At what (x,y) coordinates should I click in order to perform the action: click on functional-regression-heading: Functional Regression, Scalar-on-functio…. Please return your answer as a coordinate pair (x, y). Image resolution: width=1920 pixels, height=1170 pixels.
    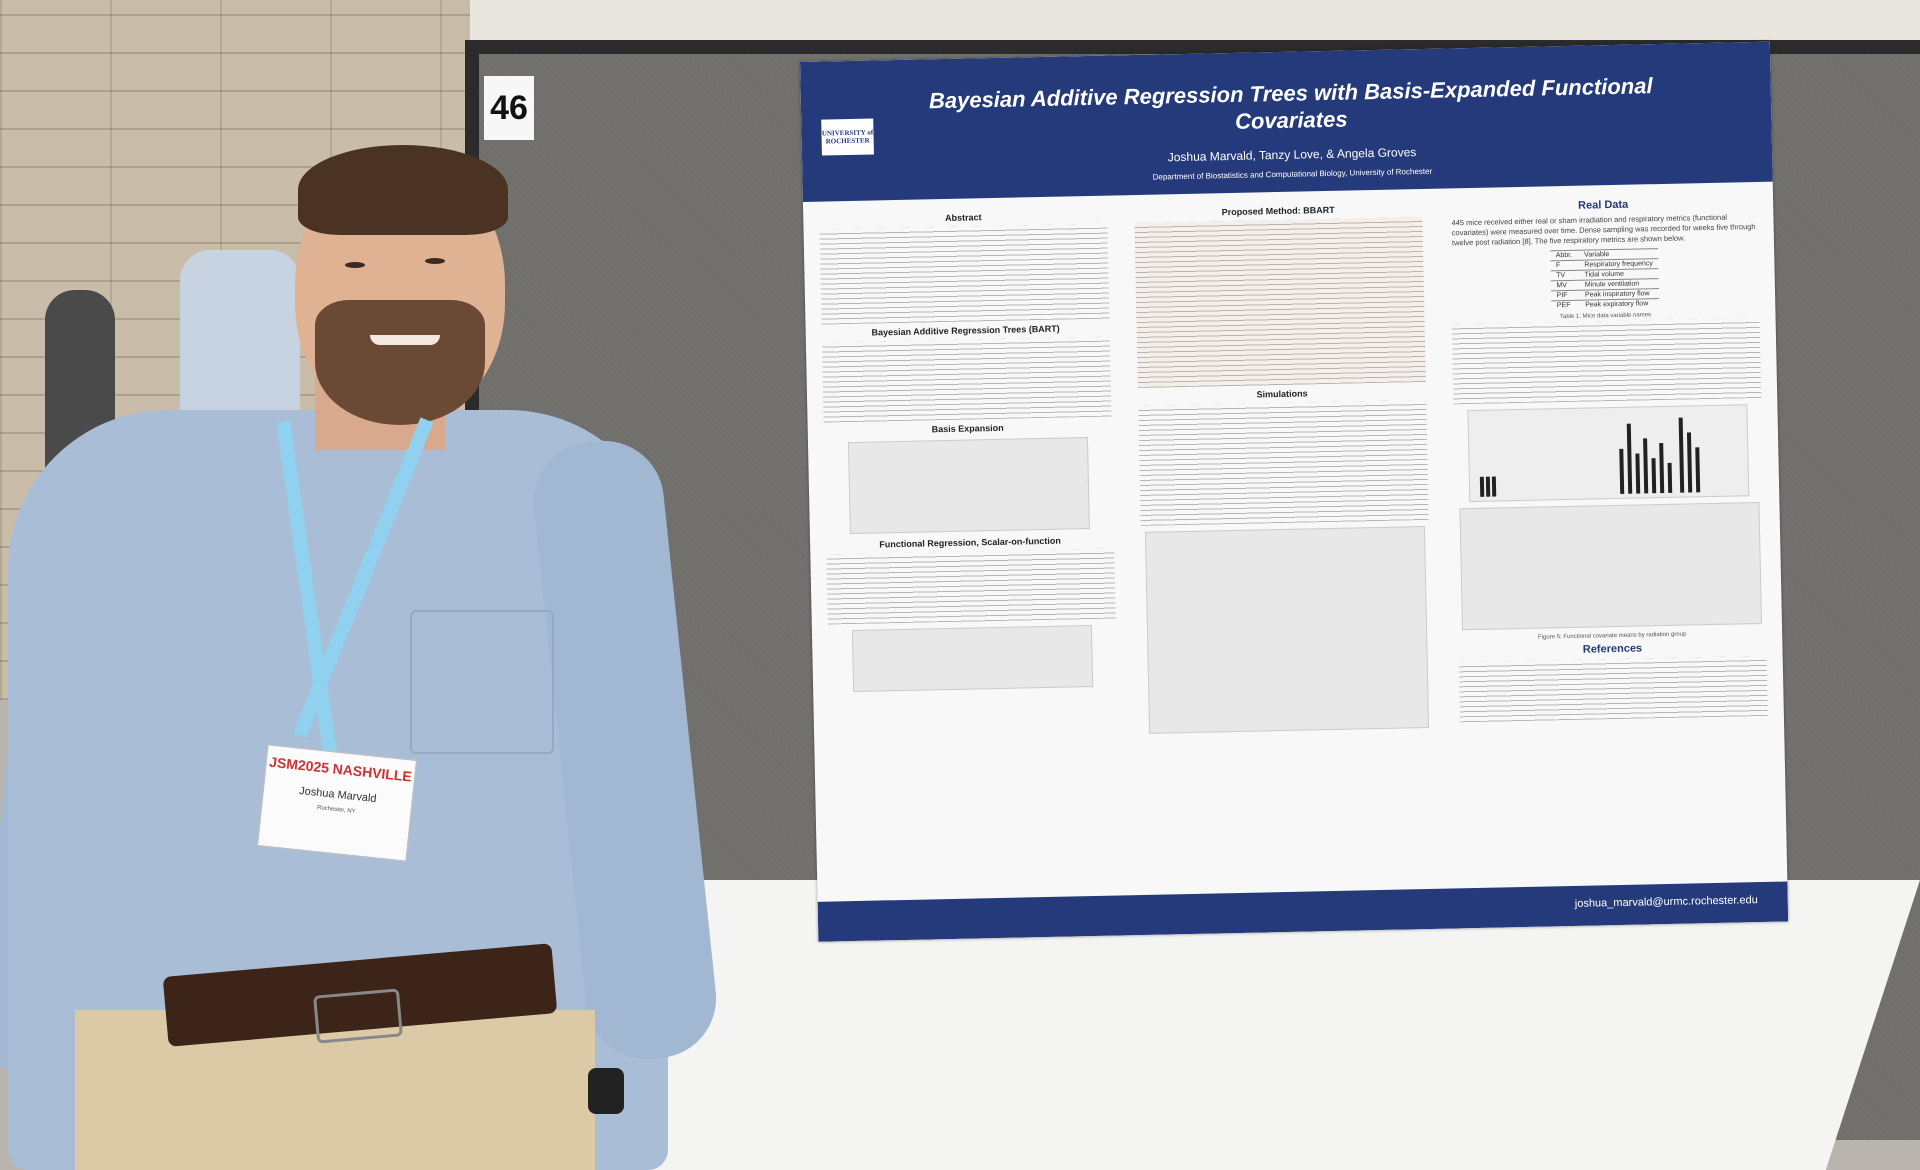
    Looking at the image, I should click on (970, 542).